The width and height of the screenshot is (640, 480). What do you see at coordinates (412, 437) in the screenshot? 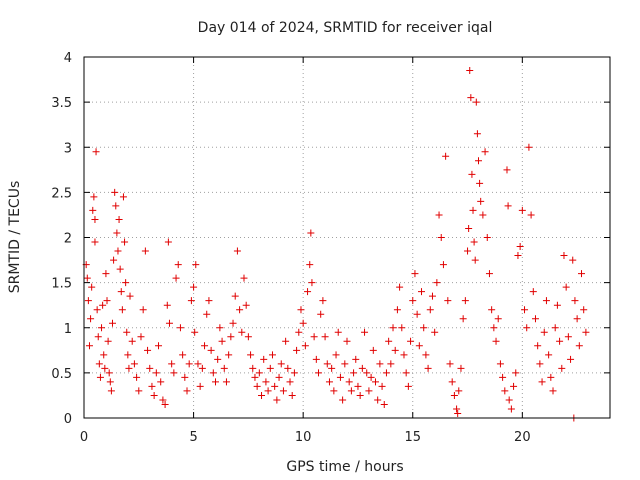
I see `x-tick-label: 15` at bounding box center [412, 437].